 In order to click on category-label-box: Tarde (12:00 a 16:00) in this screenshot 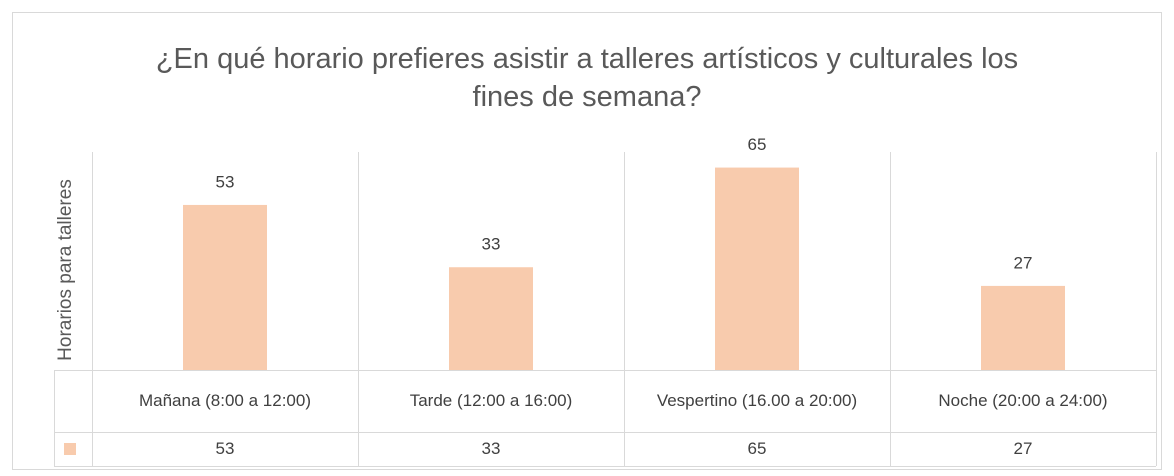, I will do `click(491, 401)`.